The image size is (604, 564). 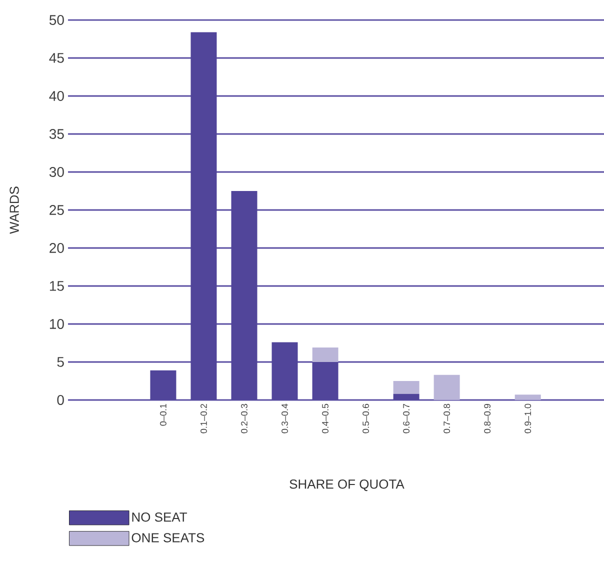 What do you see at coordinates (203, 419) in the screenshot?
I see `x-tick-label: 0.1–0.2` at bounding box center [203, 419].